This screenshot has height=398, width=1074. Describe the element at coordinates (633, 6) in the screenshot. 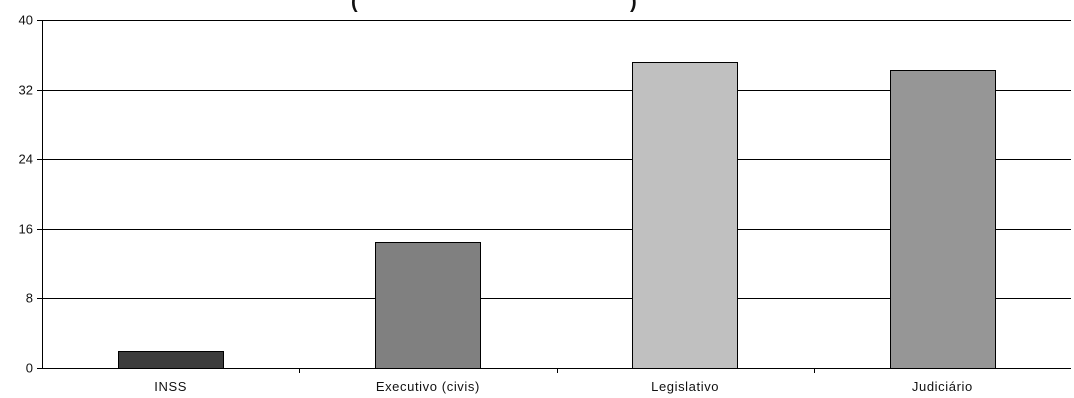

I see `chart-title-close: )` at that location.